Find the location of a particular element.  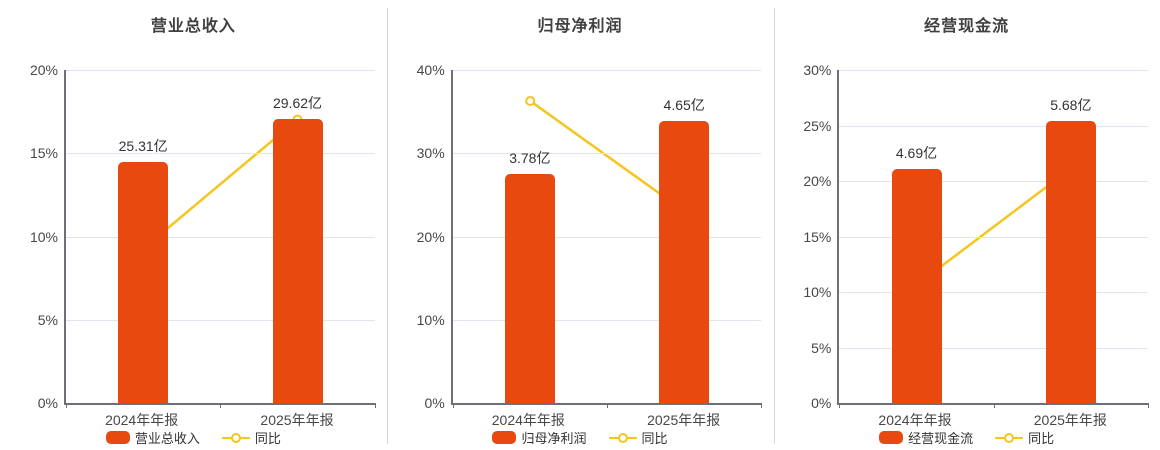

legend: 归母净利润 同比 is located at coordinates (580, 437).